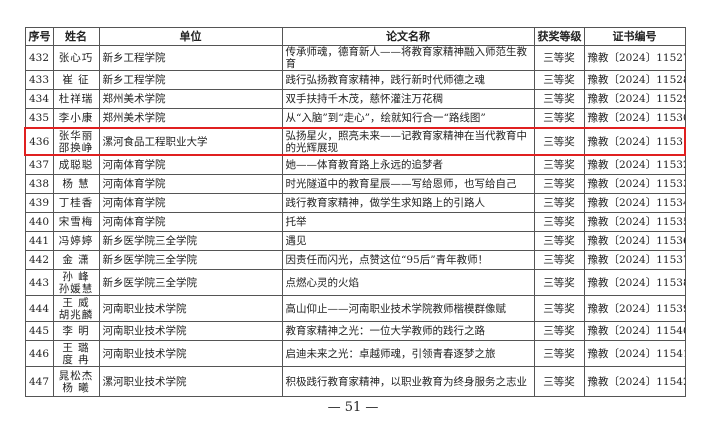 This screenshot has height=431, width=706. What do you see at coordinates (39, 308) in the screenshot?
I see `cell-no: 444` at bounding box center [39, 308].